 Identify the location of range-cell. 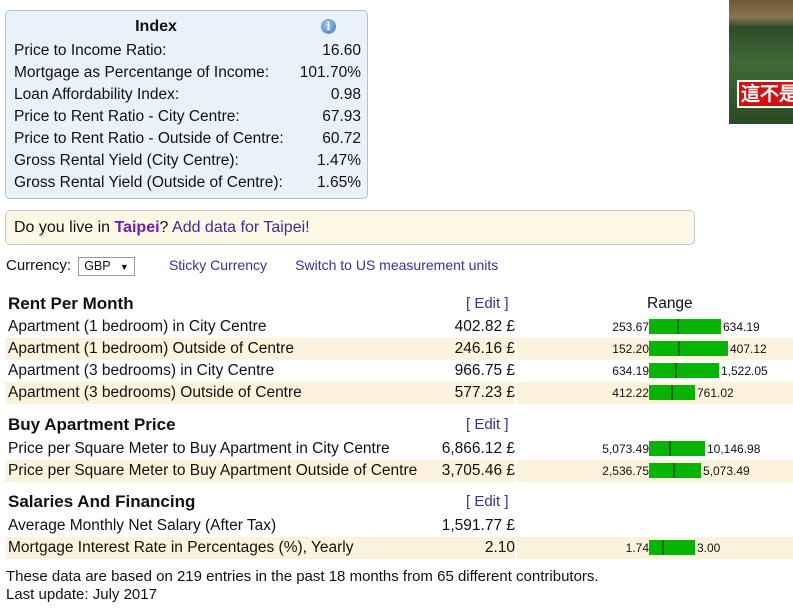
(655, 526).